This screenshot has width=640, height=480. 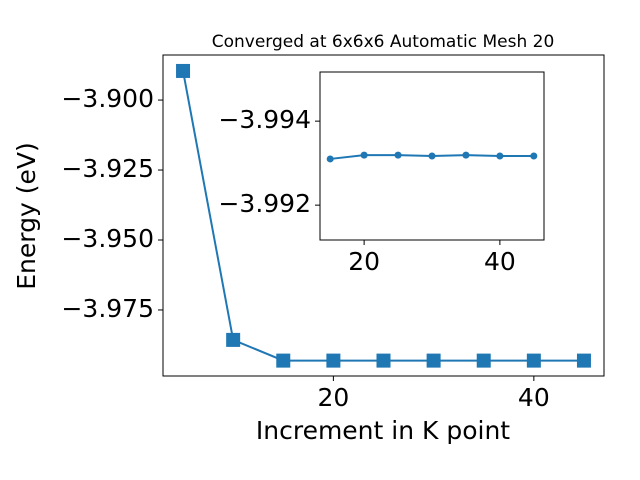 I want to click on plot-frame, so click(x=432, y=156).